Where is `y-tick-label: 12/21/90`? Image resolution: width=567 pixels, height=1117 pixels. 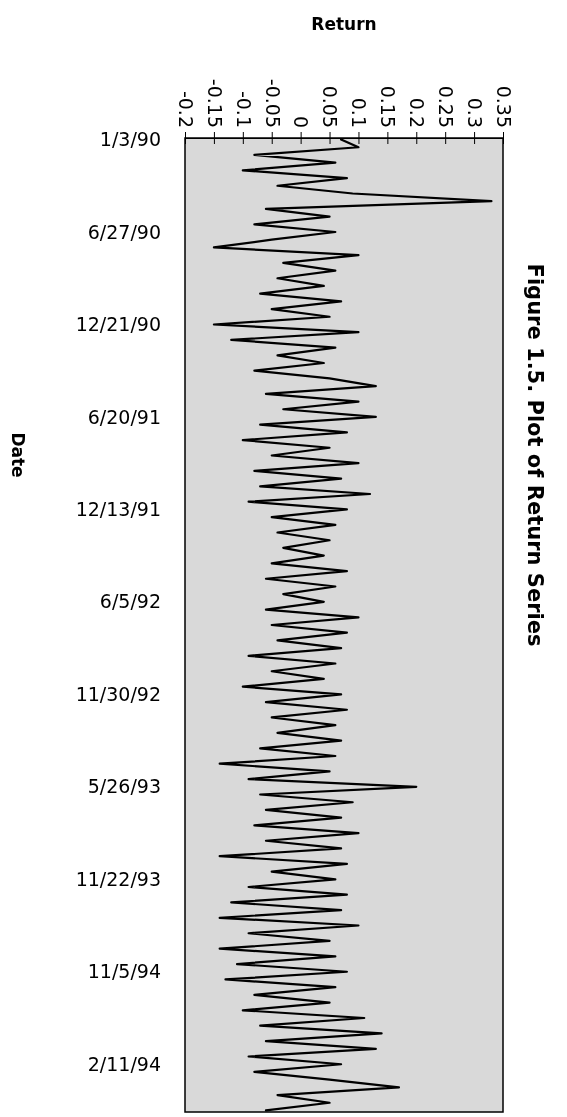
y-tick-label: 12/21/90 is located at coordinates (118, 324).